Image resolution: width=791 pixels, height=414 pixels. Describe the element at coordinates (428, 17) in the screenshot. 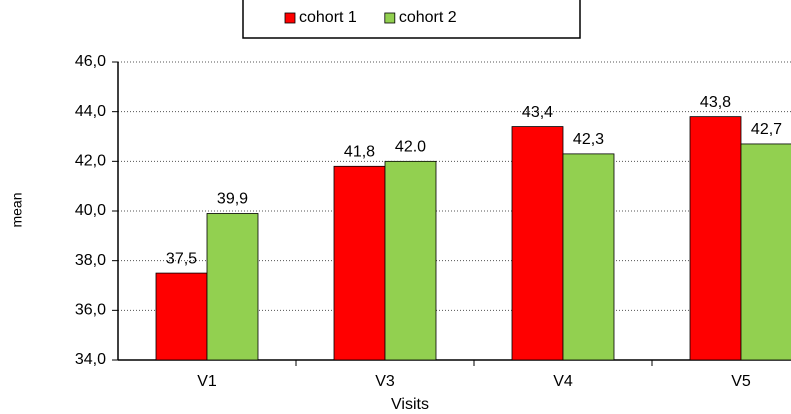

I see `legend-label: cohort 2` at that location.